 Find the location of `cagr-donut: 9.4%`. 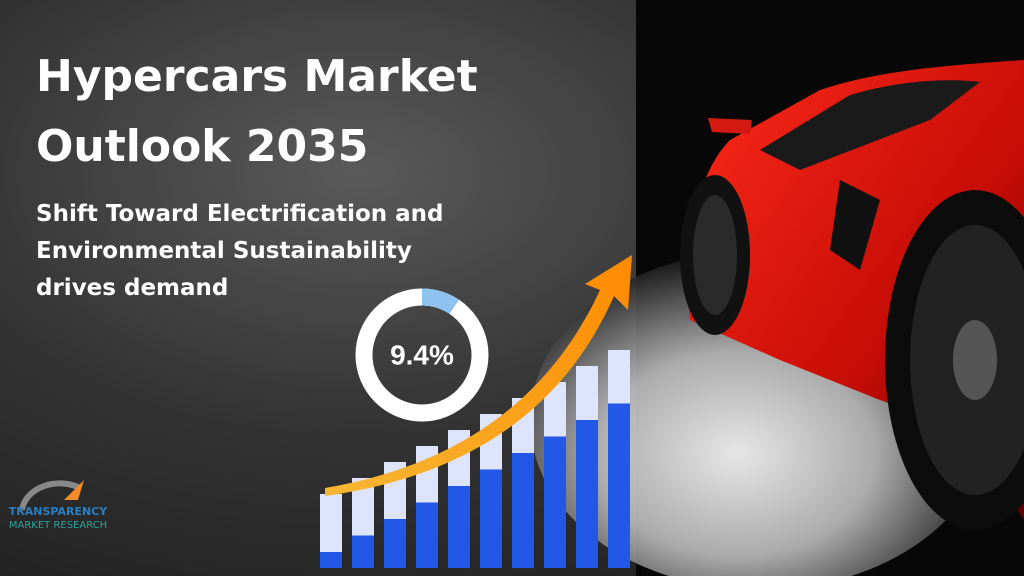

cagr-donut: 9.4% is located at coordinates (422, 355).